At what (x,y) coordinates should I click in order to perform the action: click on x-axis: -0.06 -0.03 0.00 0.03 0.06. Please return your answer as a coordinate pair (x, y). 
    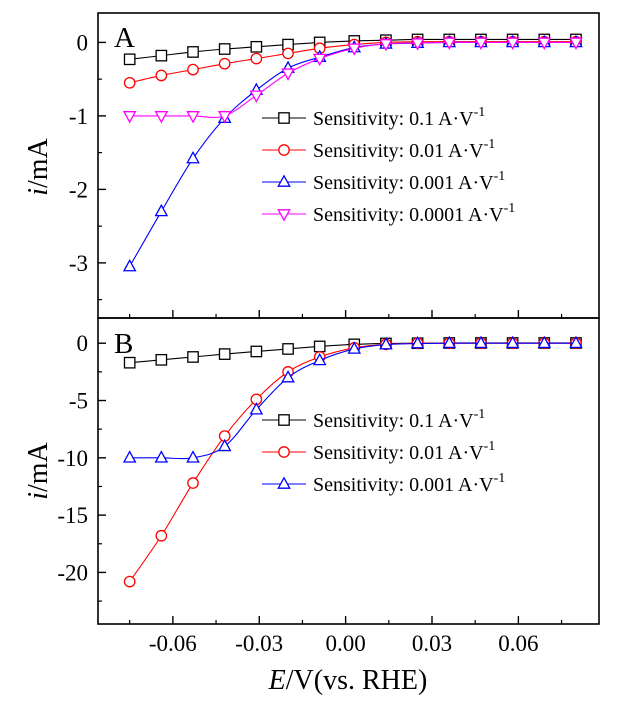
    Looking at the image, I should click on (344, 643).